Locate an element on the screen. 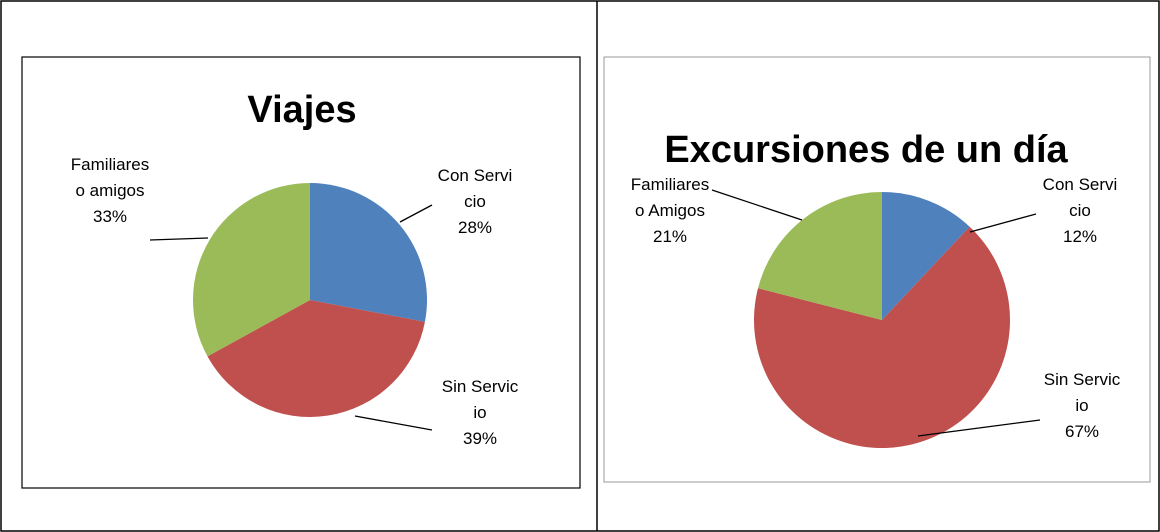  data-label-text: Familiares o Amigos 21% is located at coordinates (670, 211).